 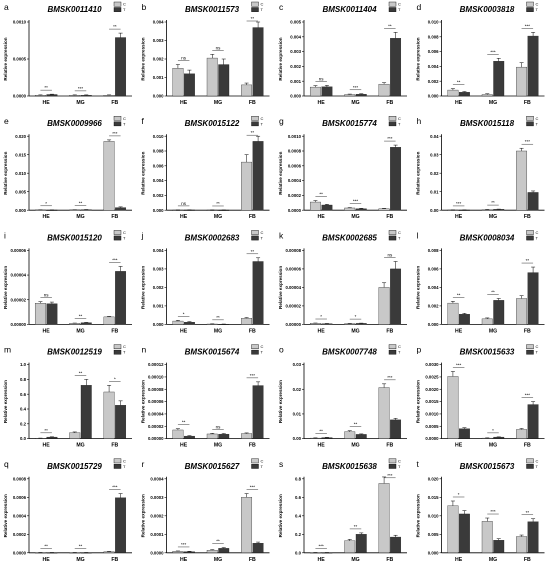 What do you see at coordinates (432, 426) in the screenshot?
I see `y-tick-label: 0.0005` at bounding box center [432, 426].